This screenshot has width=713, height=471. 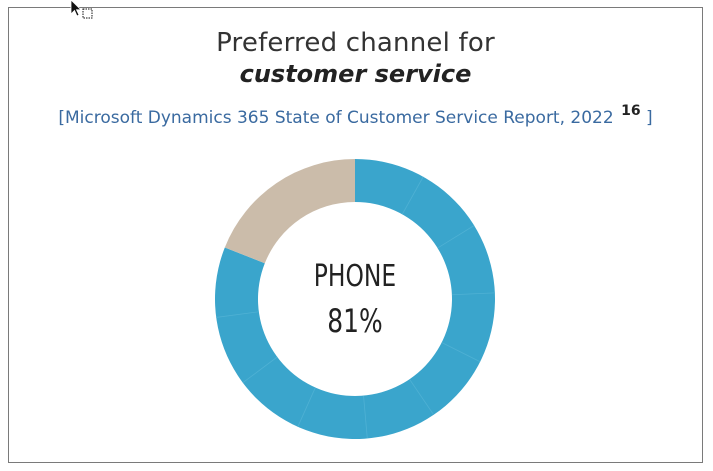 What do you see at coordinates (649, 118) in the screenshot?
I see `source-close-bracket: ]` at bounding box center [649, 118].